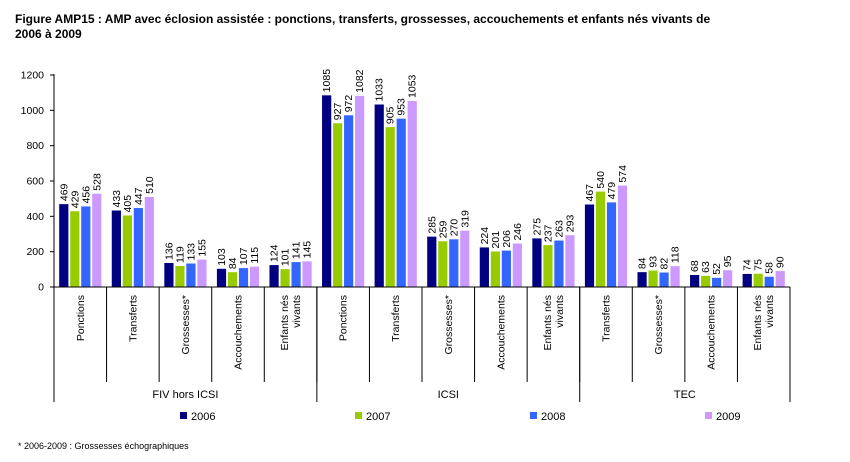 This screenshot has height=462, width=850. I want to click on data-label: 293, so click(570, 224).